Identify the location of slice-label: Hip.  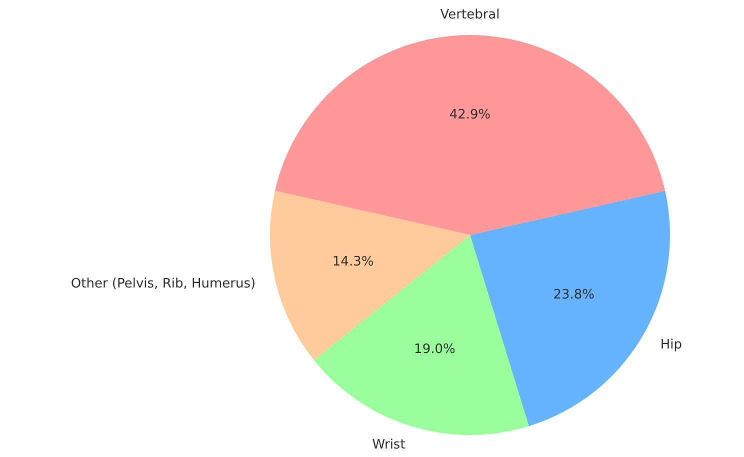
(671, 345).